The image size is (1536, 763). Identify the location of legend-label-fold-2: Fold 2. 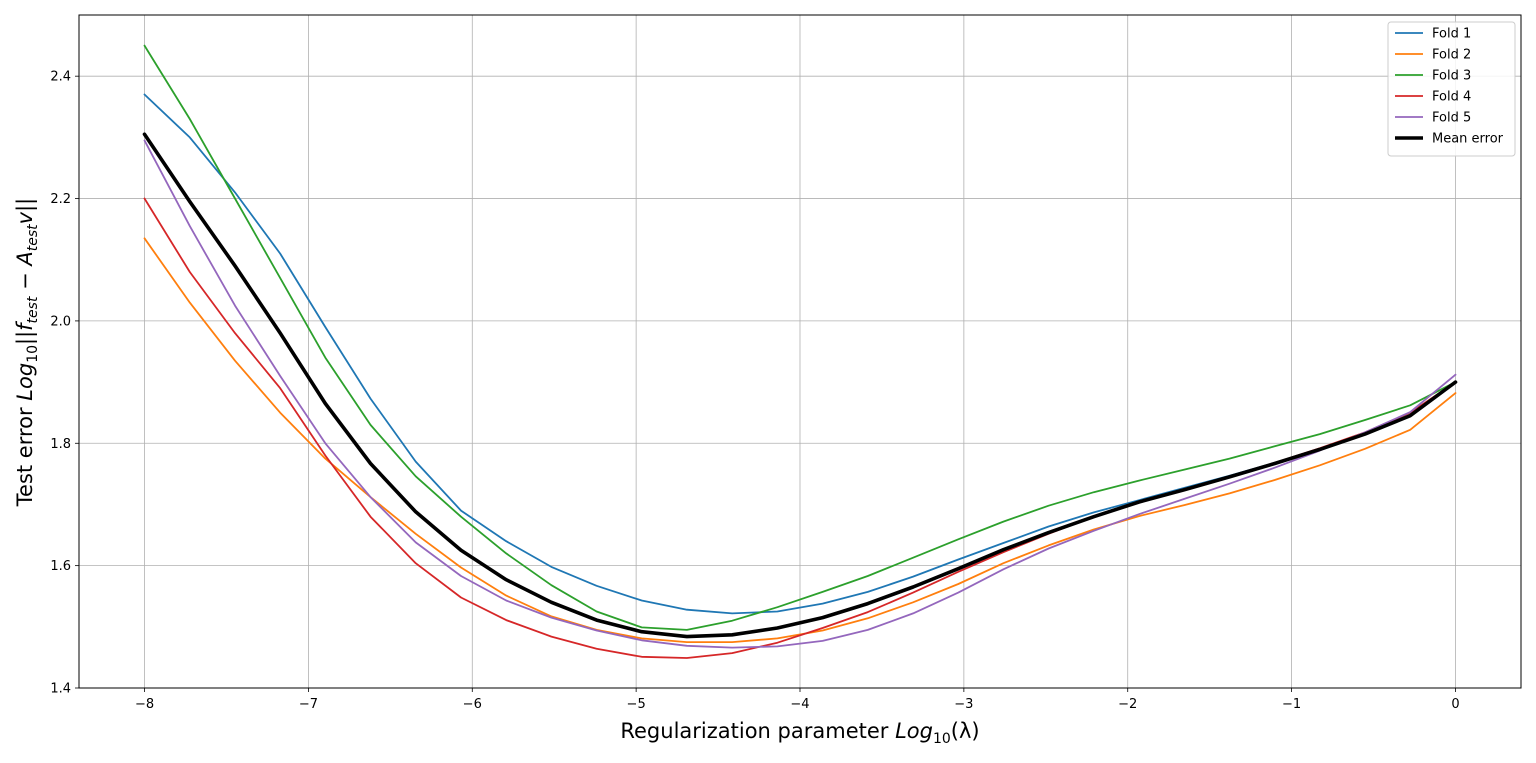
(1451, 55).